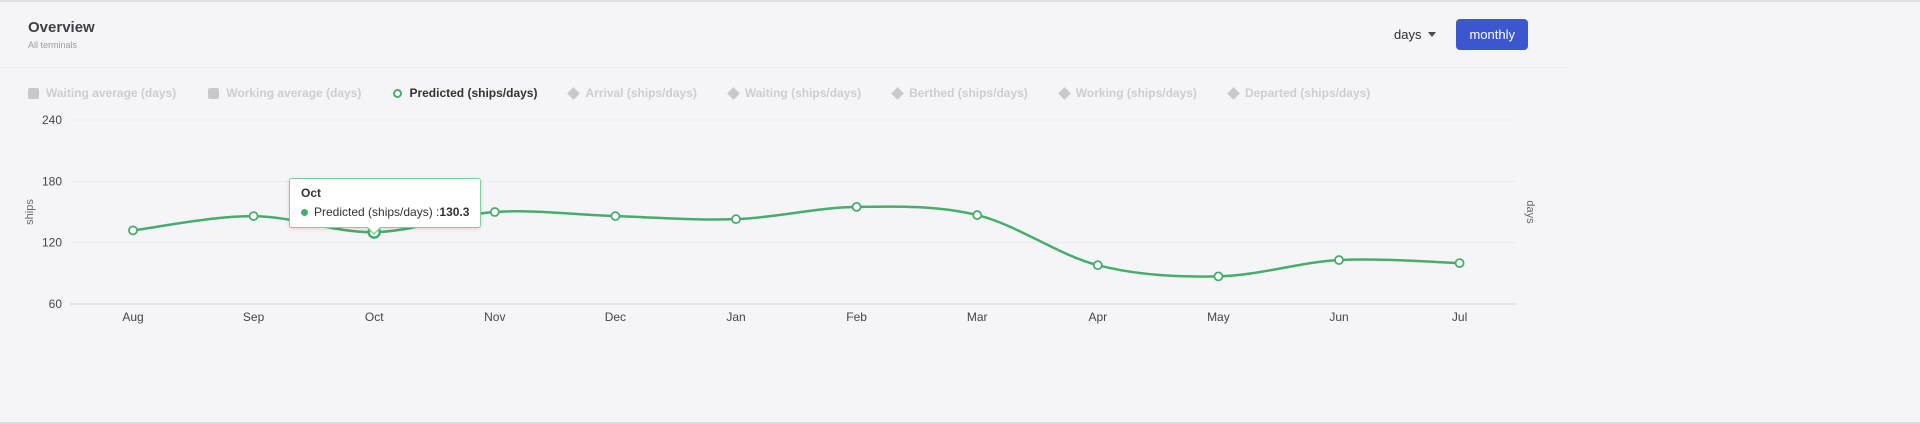 The height and width of the screenshot is (424, 1920). Describe the element at coordinates (1338, 317) in the screenshot. I see `x-axis-tick-label: Jun` at that location.